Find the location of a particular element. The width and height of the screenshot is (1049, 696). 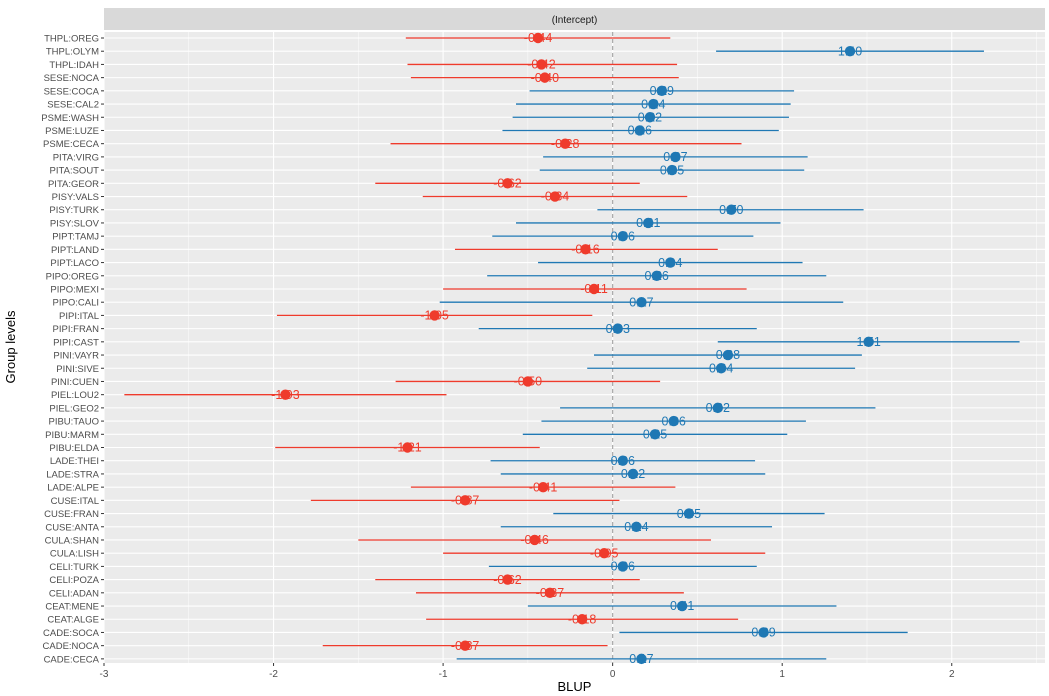

x-tick-label: 2 is located at coordinates (952, 674).